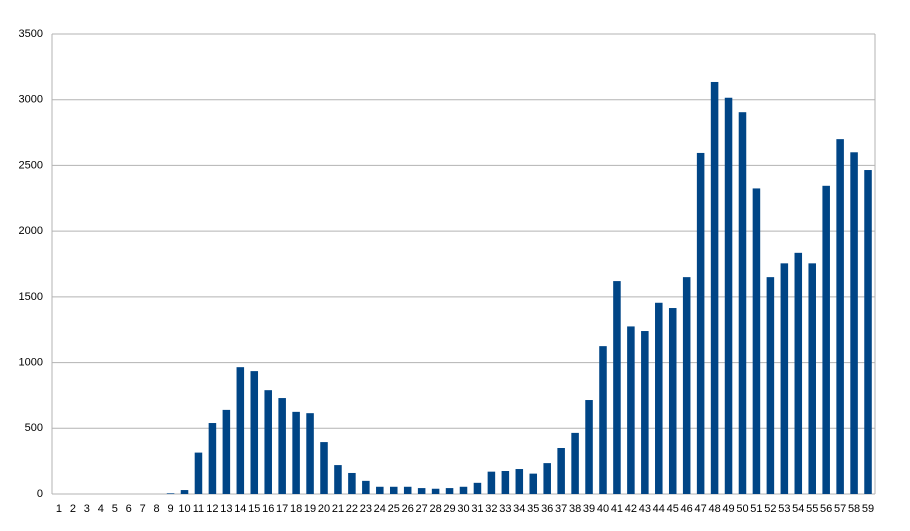  What do you see at coordinates (826, 509) in the screenshot?
I see `x-tick-label: 56` at bounding box center [826, 509].